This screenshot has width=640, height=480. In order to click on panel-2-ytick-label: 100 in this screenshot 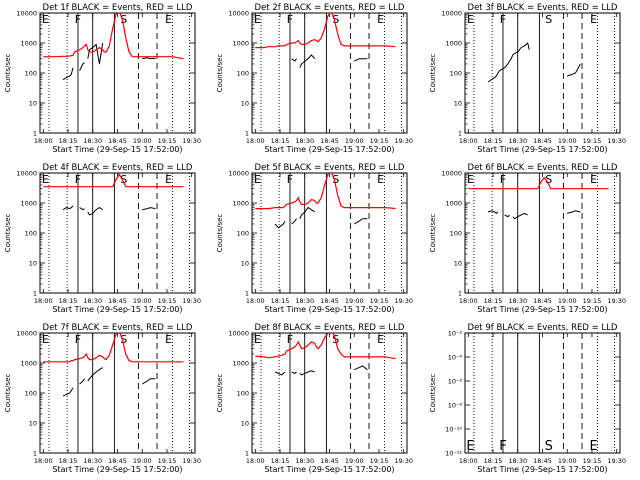, I will do `click(243, 74)`.